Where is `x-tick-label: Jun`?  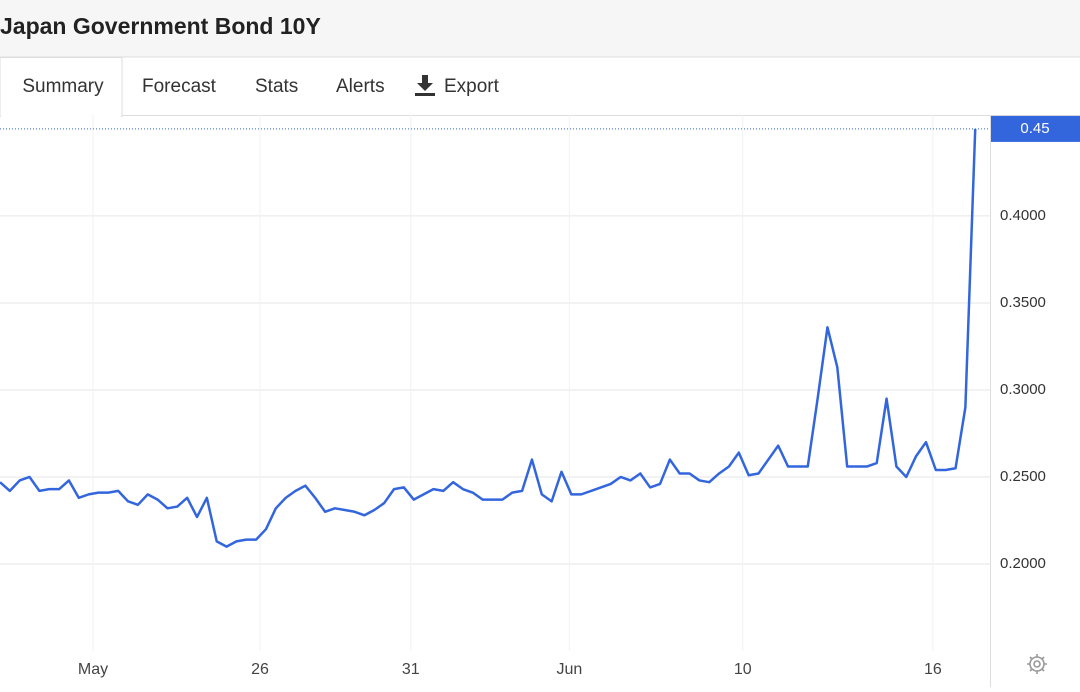
x-tick-label: Jun is located at coordinates (569, 669).